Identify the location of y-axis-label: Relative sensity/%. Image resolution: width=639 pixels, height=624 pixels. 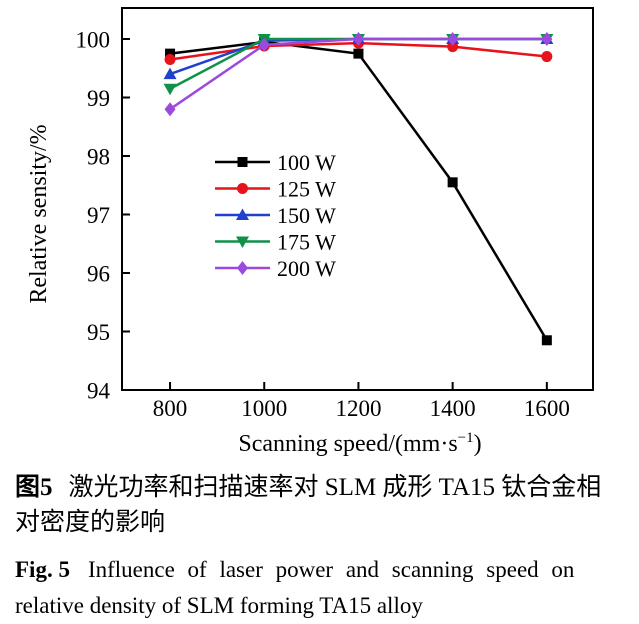
(39, 213).